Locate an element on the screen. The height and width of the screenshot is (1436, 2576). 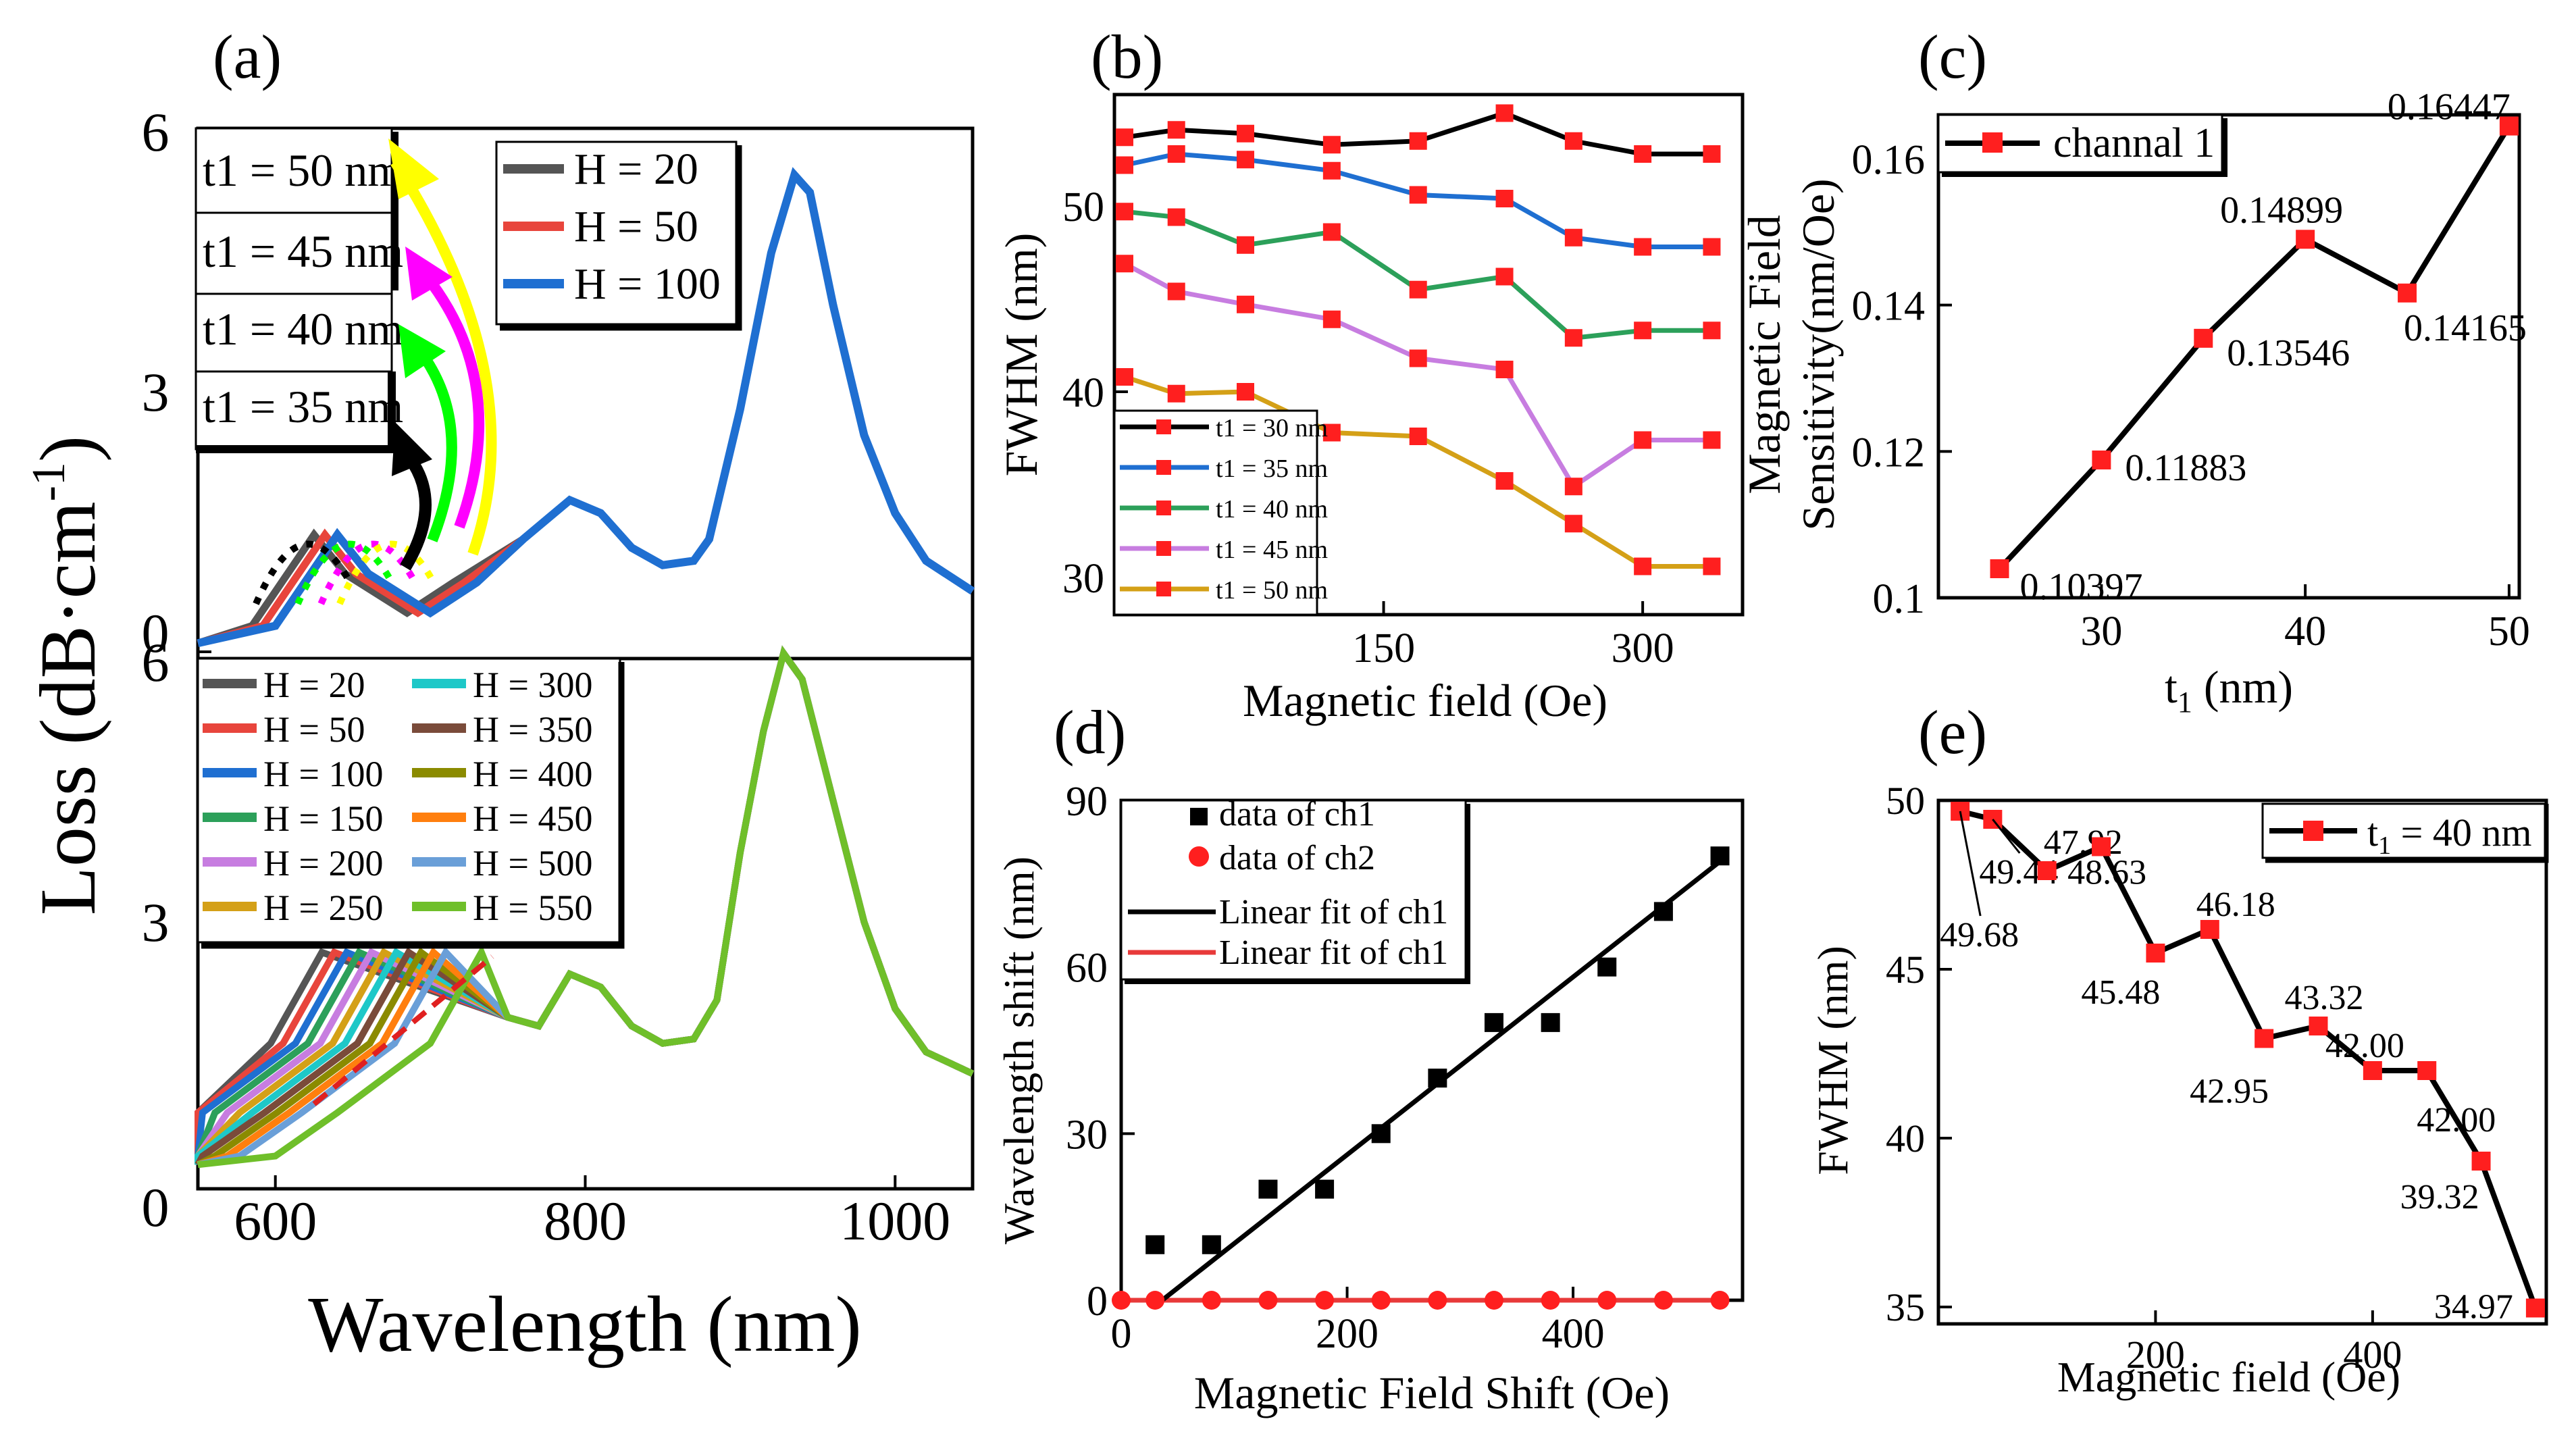
data-label: 46.18 is located at coordinates (2235, 905).